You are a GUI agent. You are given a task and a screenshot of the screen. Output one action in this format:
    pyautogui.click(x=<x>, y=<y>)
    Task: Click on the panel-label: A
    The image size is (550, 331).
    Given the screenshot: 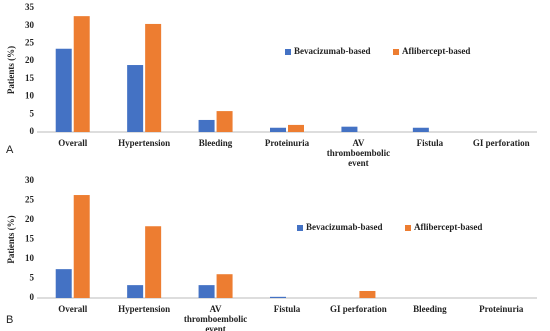 What is the action you would take?
    pyautogui.click(x=10, y=150)
    